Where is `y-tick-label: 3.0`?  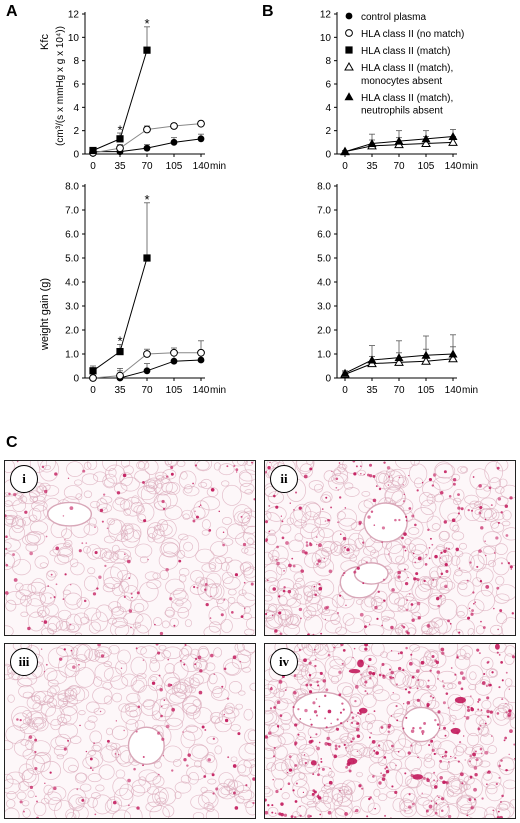 y-tick-label: 3.0 is located at coordinates (324, 307).